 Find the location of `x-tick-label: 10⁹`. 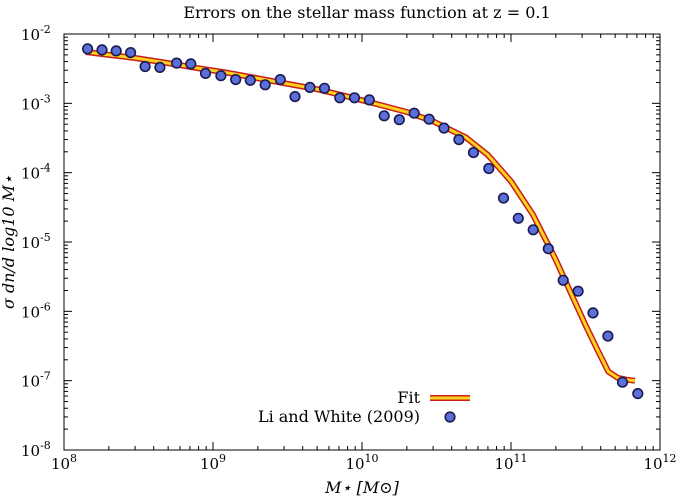

x-tick-label: 10⁹ is located at coordinates (213, 462).